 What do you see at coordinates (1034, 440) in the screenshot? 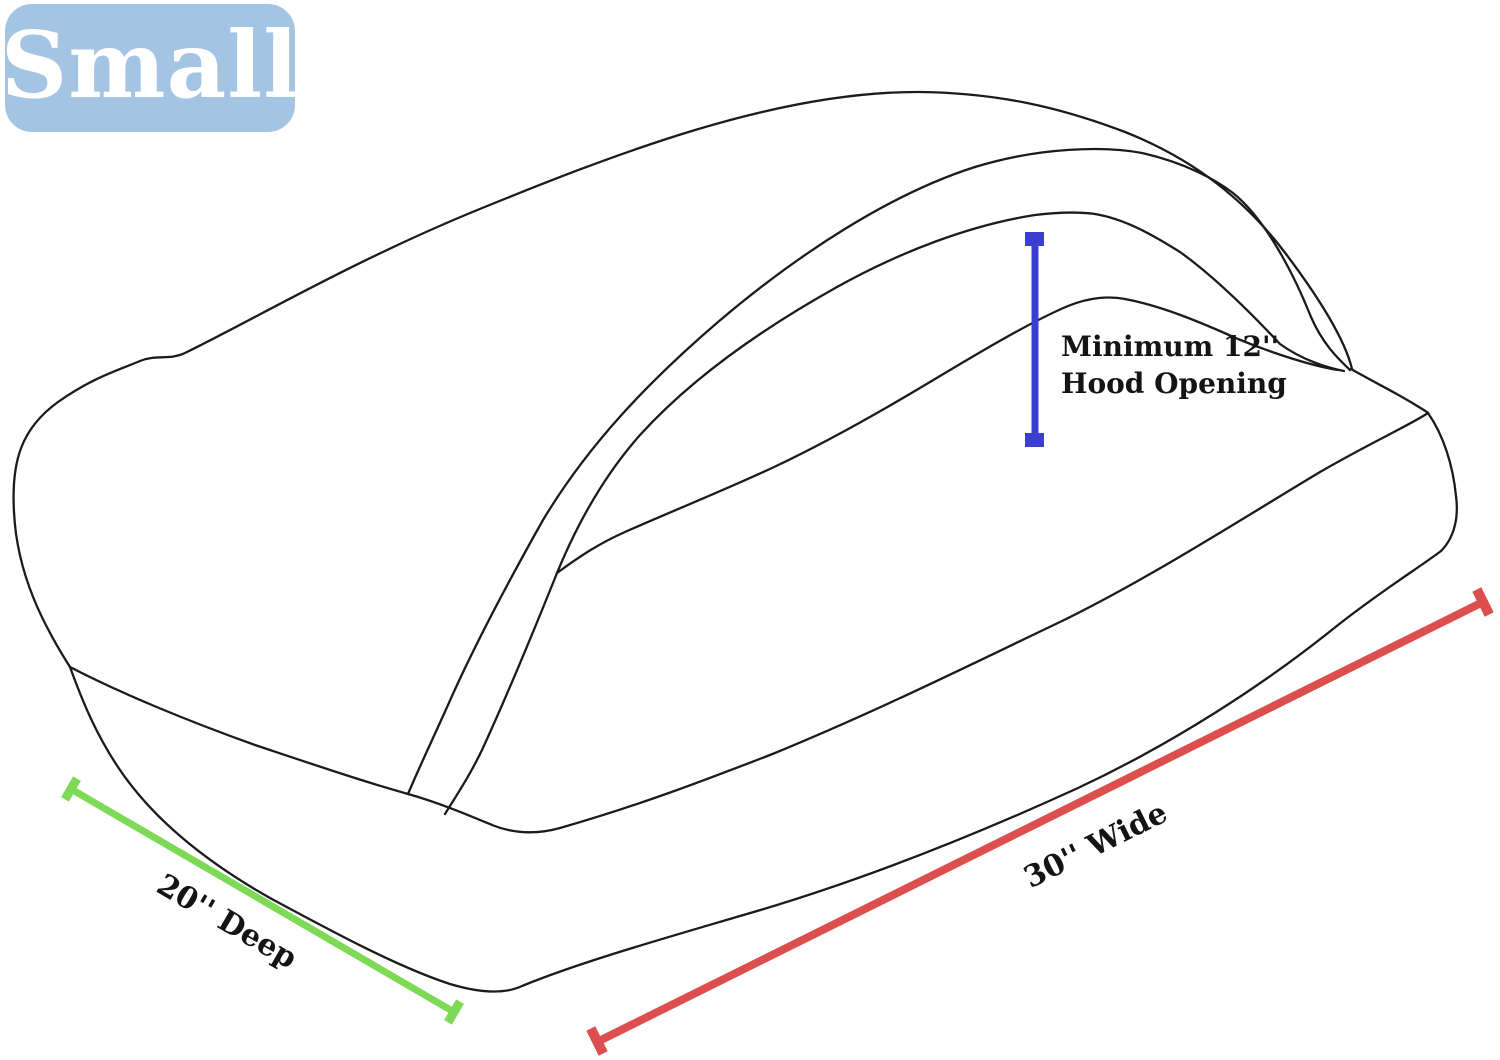
I see `hood-opening-cap-bottom` at bounding box center [1034, 440].